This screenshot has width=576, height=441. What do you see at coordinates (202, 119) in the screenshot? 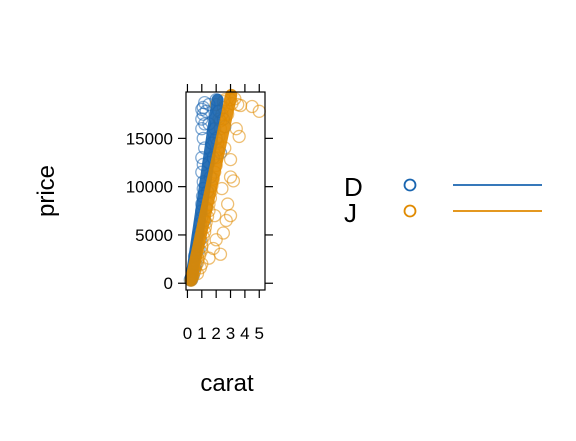
I see `series-d-point` at bounding box center [202, 119].